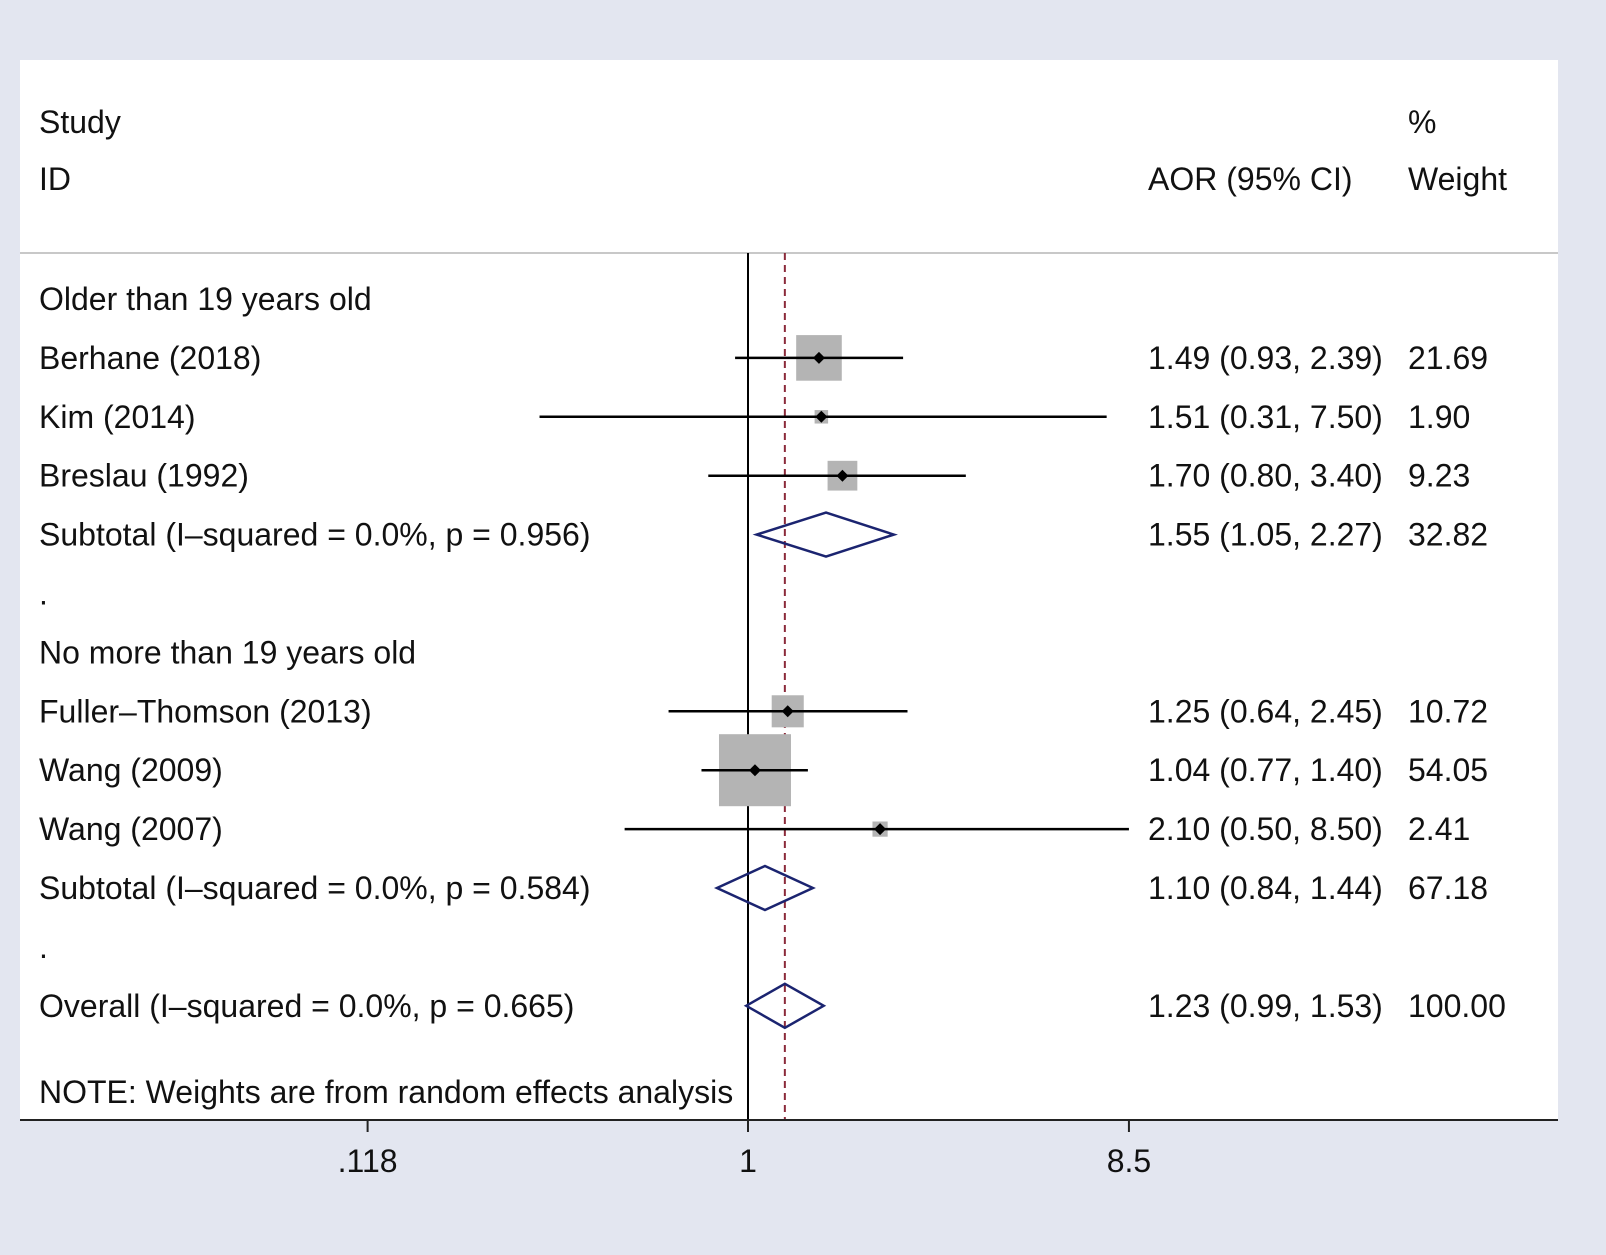 The height and width of the screenshot is (1255, 1606). What do you see at coordinates (1265, 770) in the screenshot?
I see `ci-value: 1.04 (0.77, 1.40)` at bounding box center [1265, 770].